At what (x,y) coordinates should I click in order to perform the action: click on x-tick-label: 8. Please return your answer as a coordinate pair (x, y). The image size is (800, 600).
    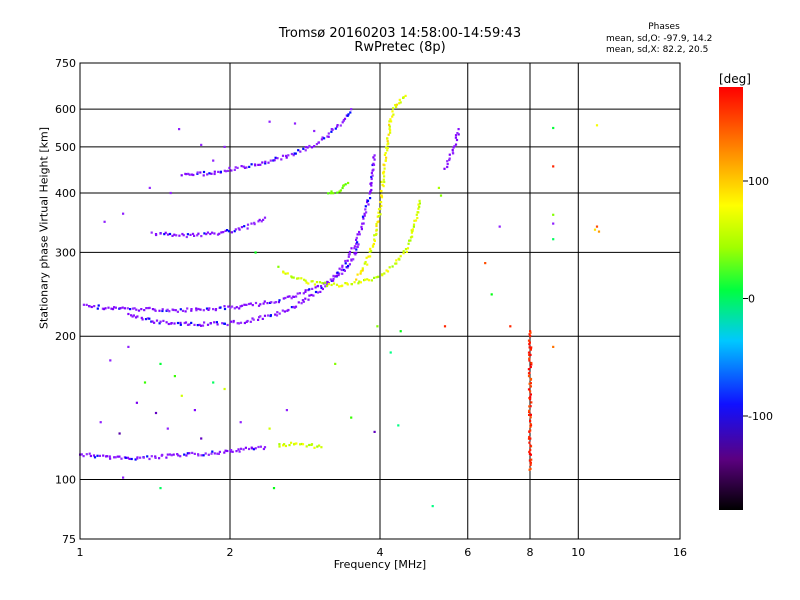
    Looking at the image, I should click on (530, 552).